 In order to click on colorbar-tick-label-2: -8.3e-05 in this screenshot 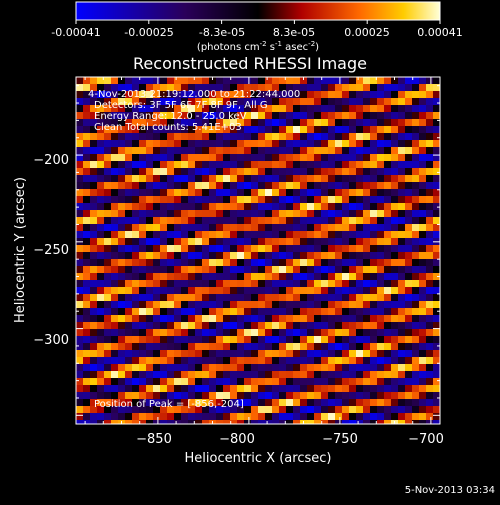, I will do `click(222, 32)`.